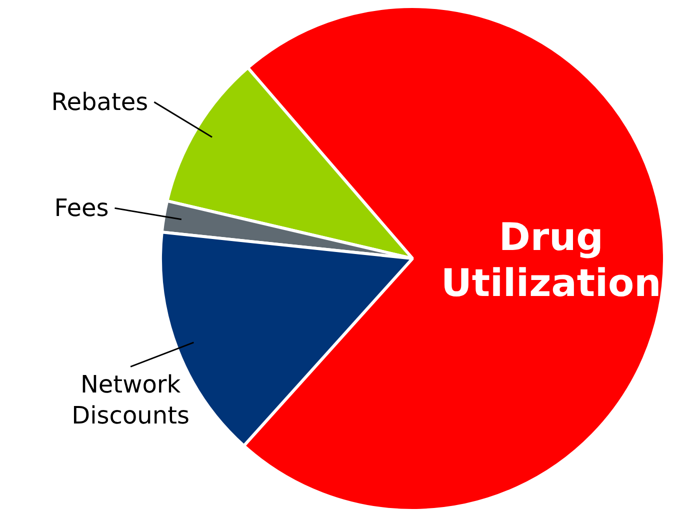  I want to click on slice-label: Fees, so click(81, 208).